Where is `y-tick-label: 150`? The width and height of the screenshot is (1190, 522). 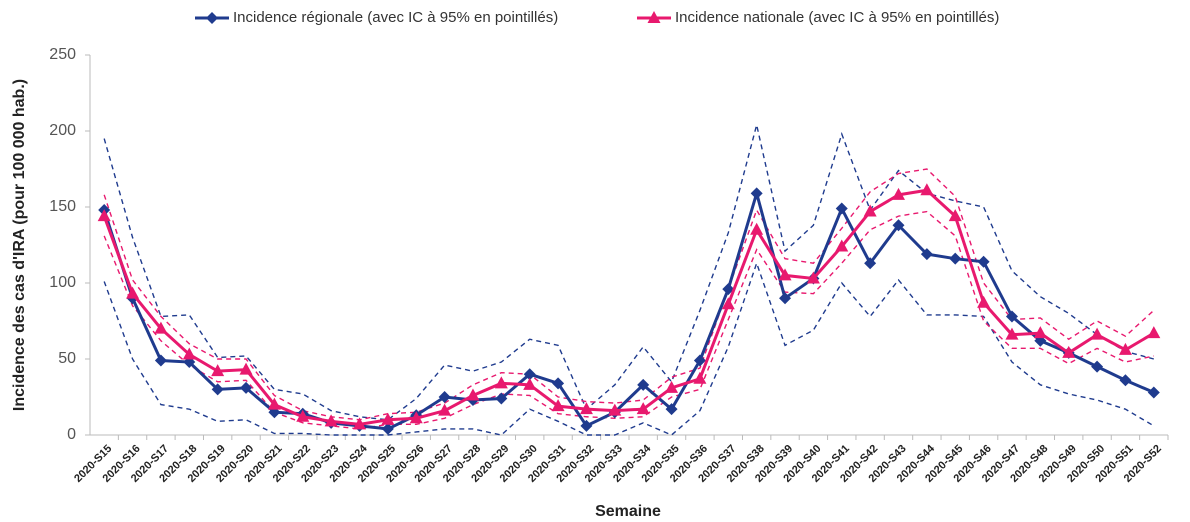
y-tick-label: 150 is located at coordinates (62, 206).